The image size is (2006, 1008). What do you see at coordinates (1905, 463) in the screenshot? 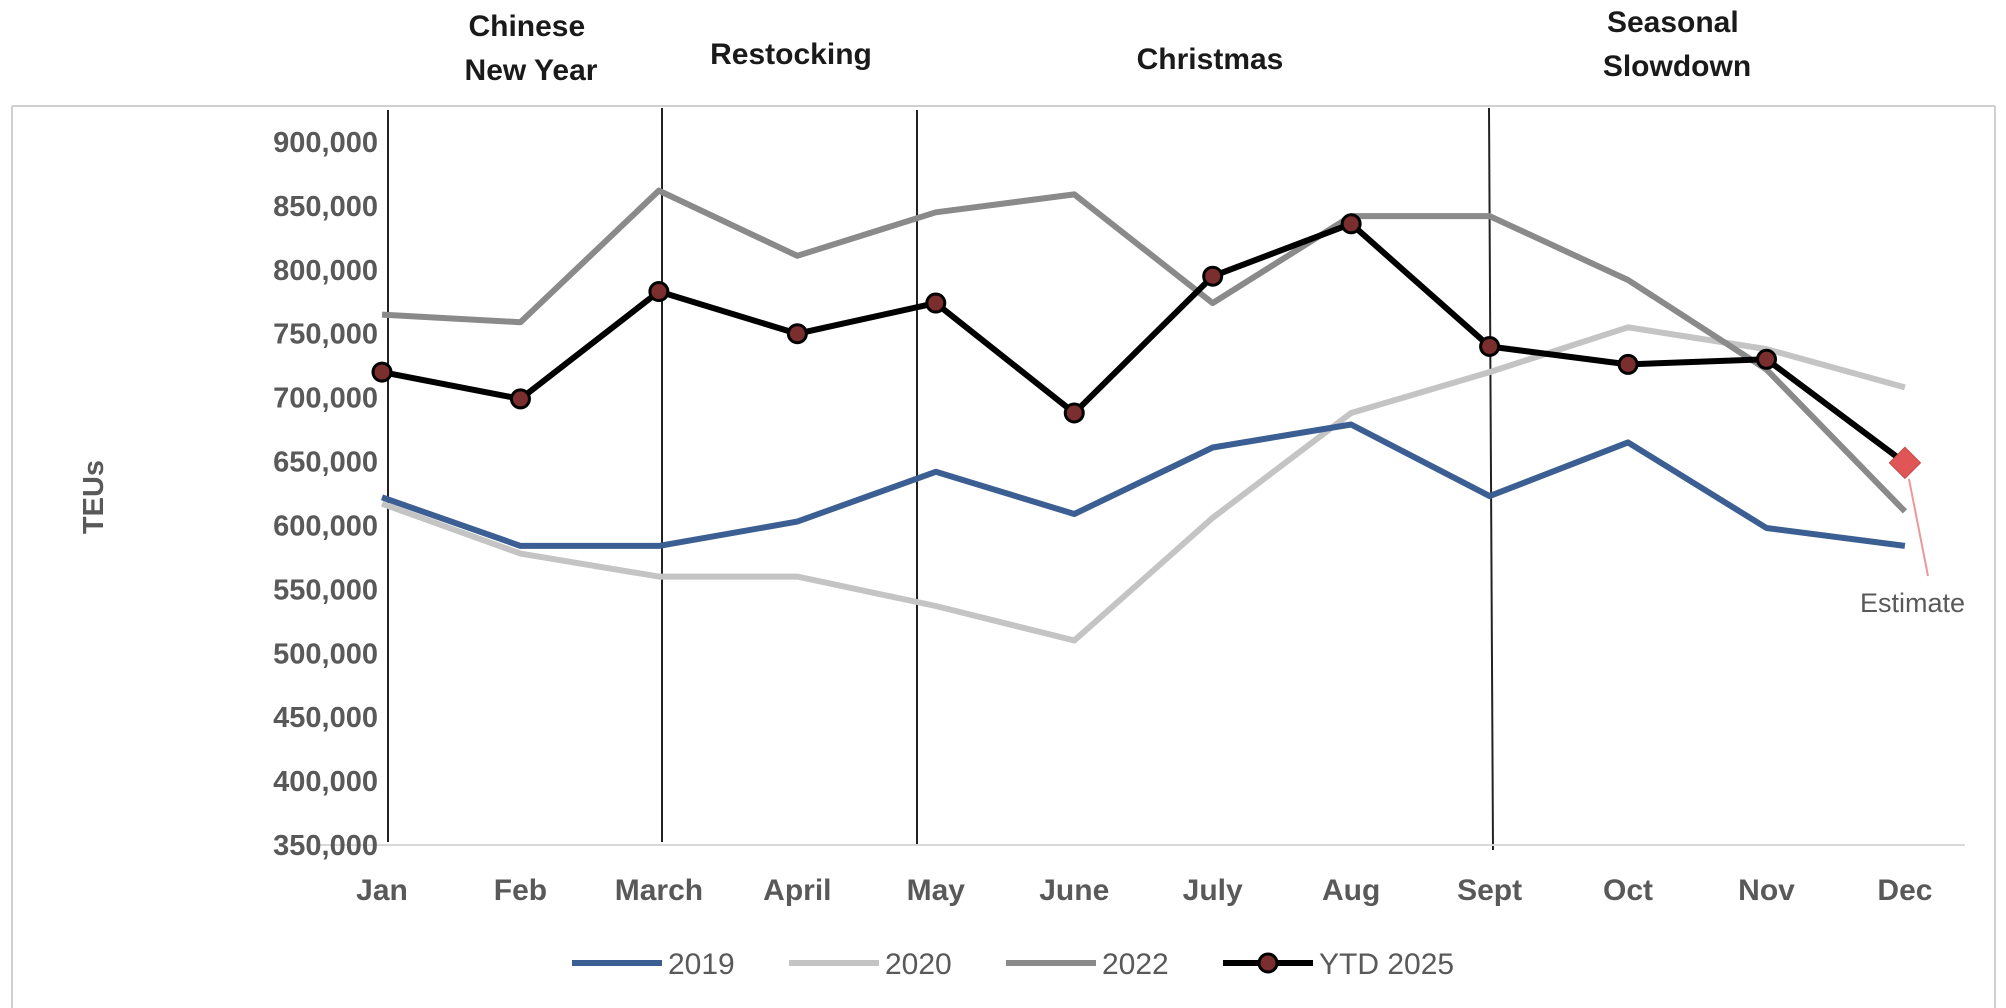
I see `estimate-marker` at bounding box center [1905, 463].